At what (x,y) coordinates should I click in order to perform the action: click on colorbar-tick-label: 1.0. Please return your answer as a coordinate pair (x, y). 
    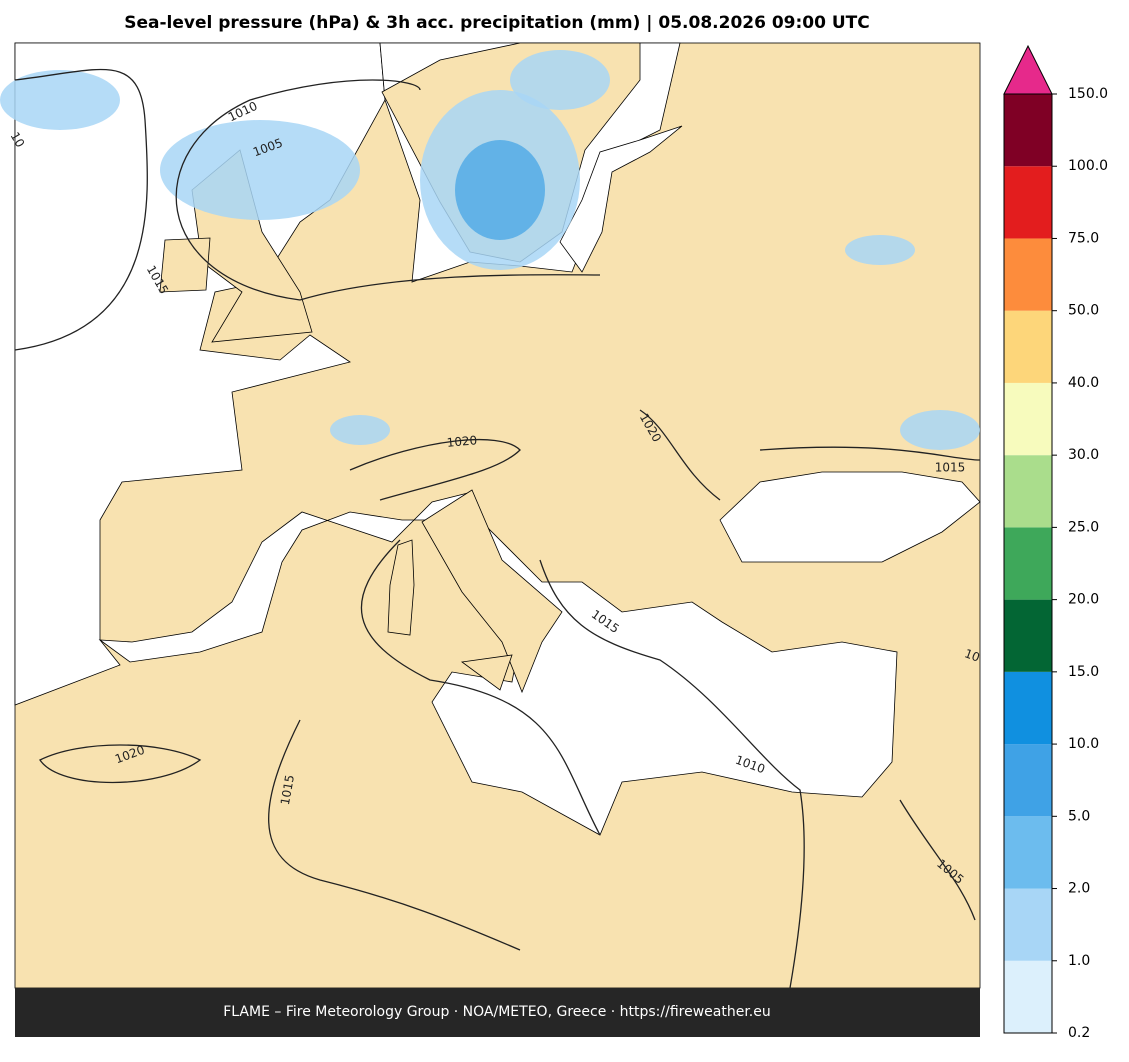
    Looking at the image, I should click on (1079, 961).